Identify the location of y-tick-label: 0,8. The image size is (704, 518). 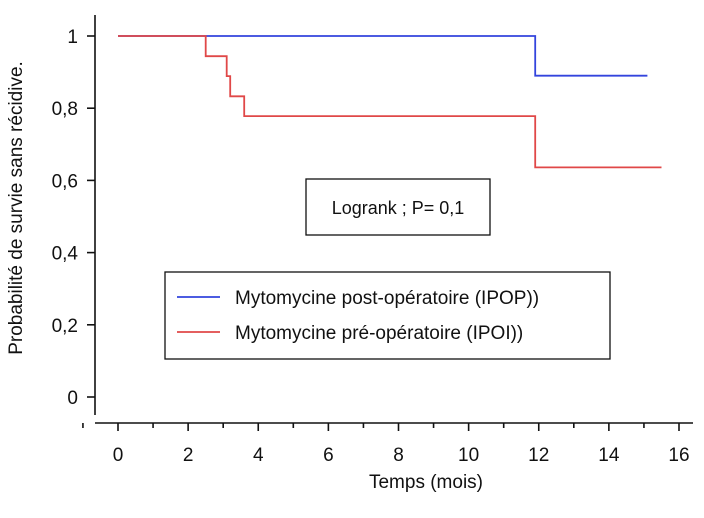
(65, 109).